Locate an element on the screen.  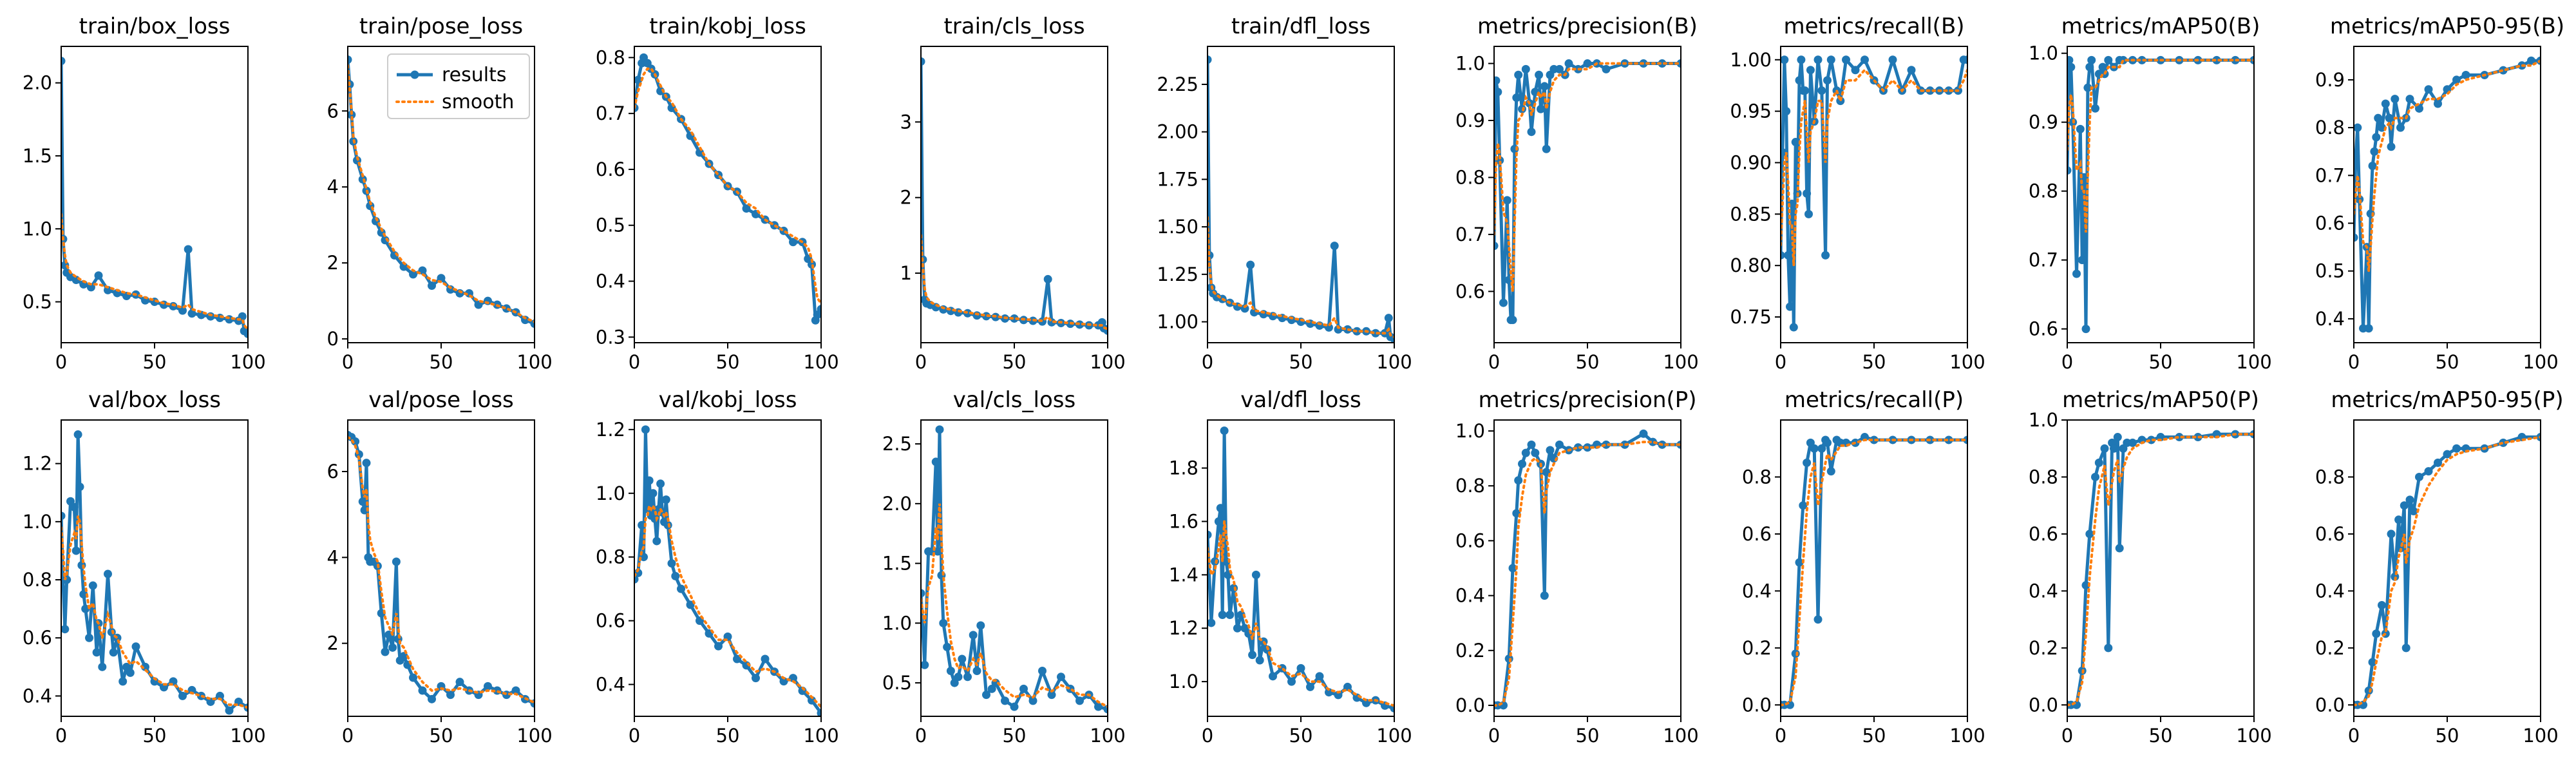
y-tick-label: 1.50 is located at coordinates (1177, 227).